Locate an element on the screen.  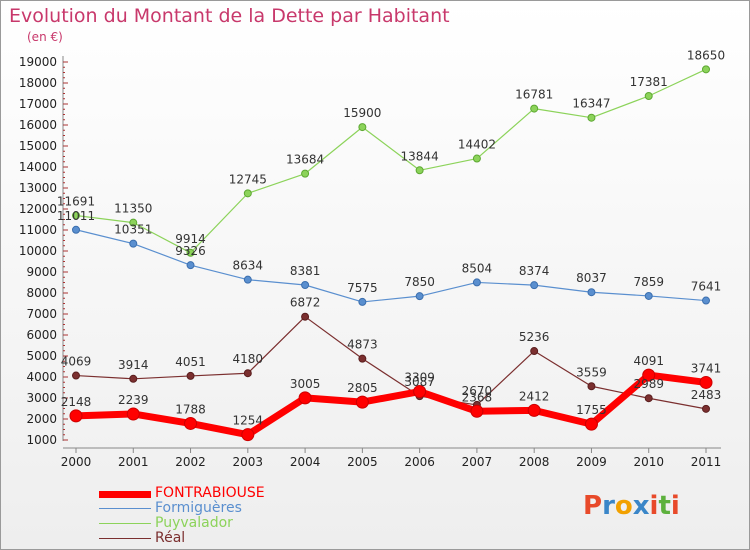
data-label: 2483 is located at coordinates (706, 395).